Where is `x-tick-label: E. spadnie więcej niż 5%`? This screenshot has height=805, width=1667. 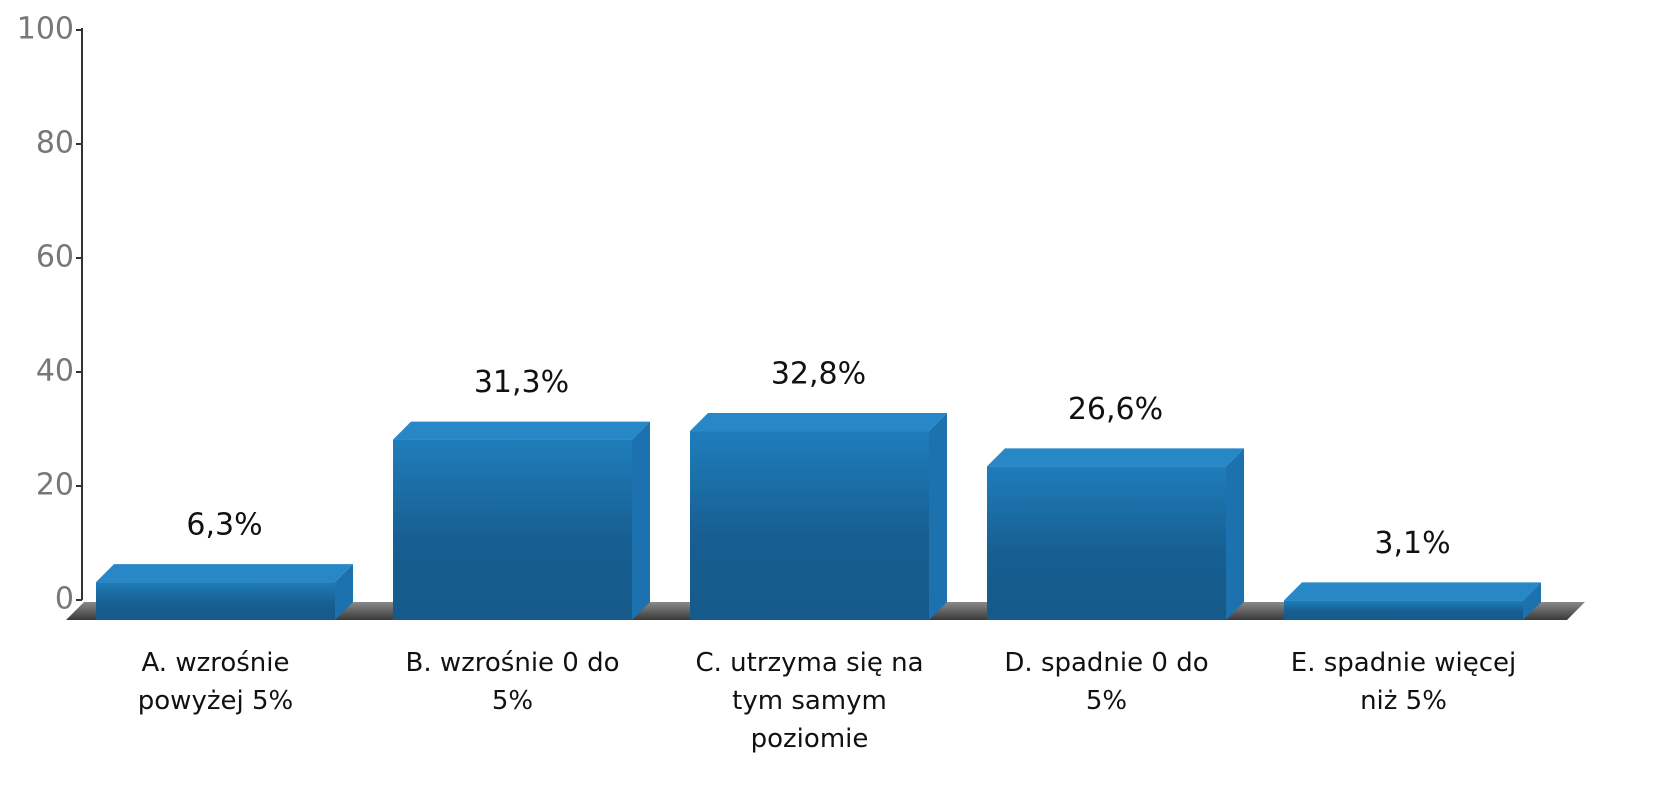
x-tick-label: E. spadnie więcej niż 5% is located at coordinates (1403, 682).